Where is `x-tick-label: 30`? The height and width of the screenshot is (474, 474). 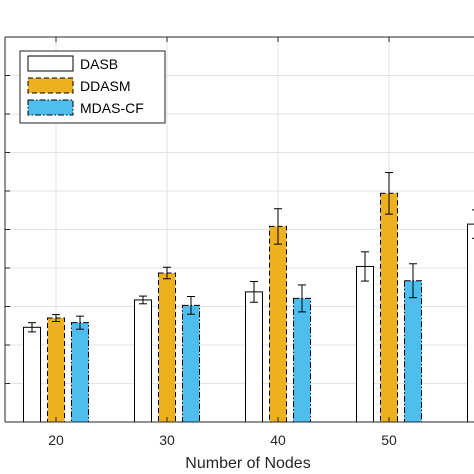 x-tick-label: 30 is located at coordinates (167, 440).